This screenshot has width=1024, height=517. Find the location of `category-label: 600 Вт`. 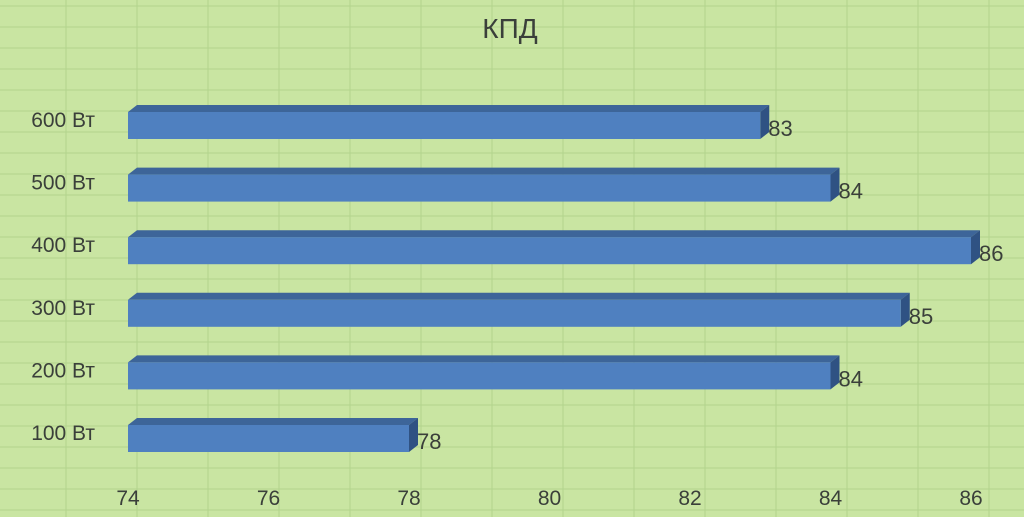

category-label: 600 Вт is located at coordinates (63, 120).